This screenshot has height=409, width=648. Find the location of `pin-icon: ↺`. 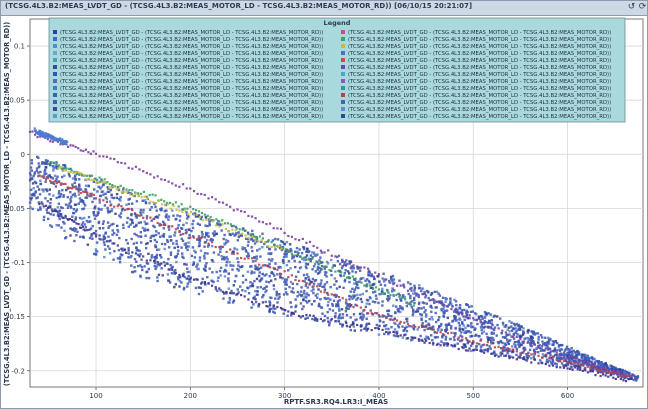

pin-icon: ↺ is located at coordinates (631, 7).